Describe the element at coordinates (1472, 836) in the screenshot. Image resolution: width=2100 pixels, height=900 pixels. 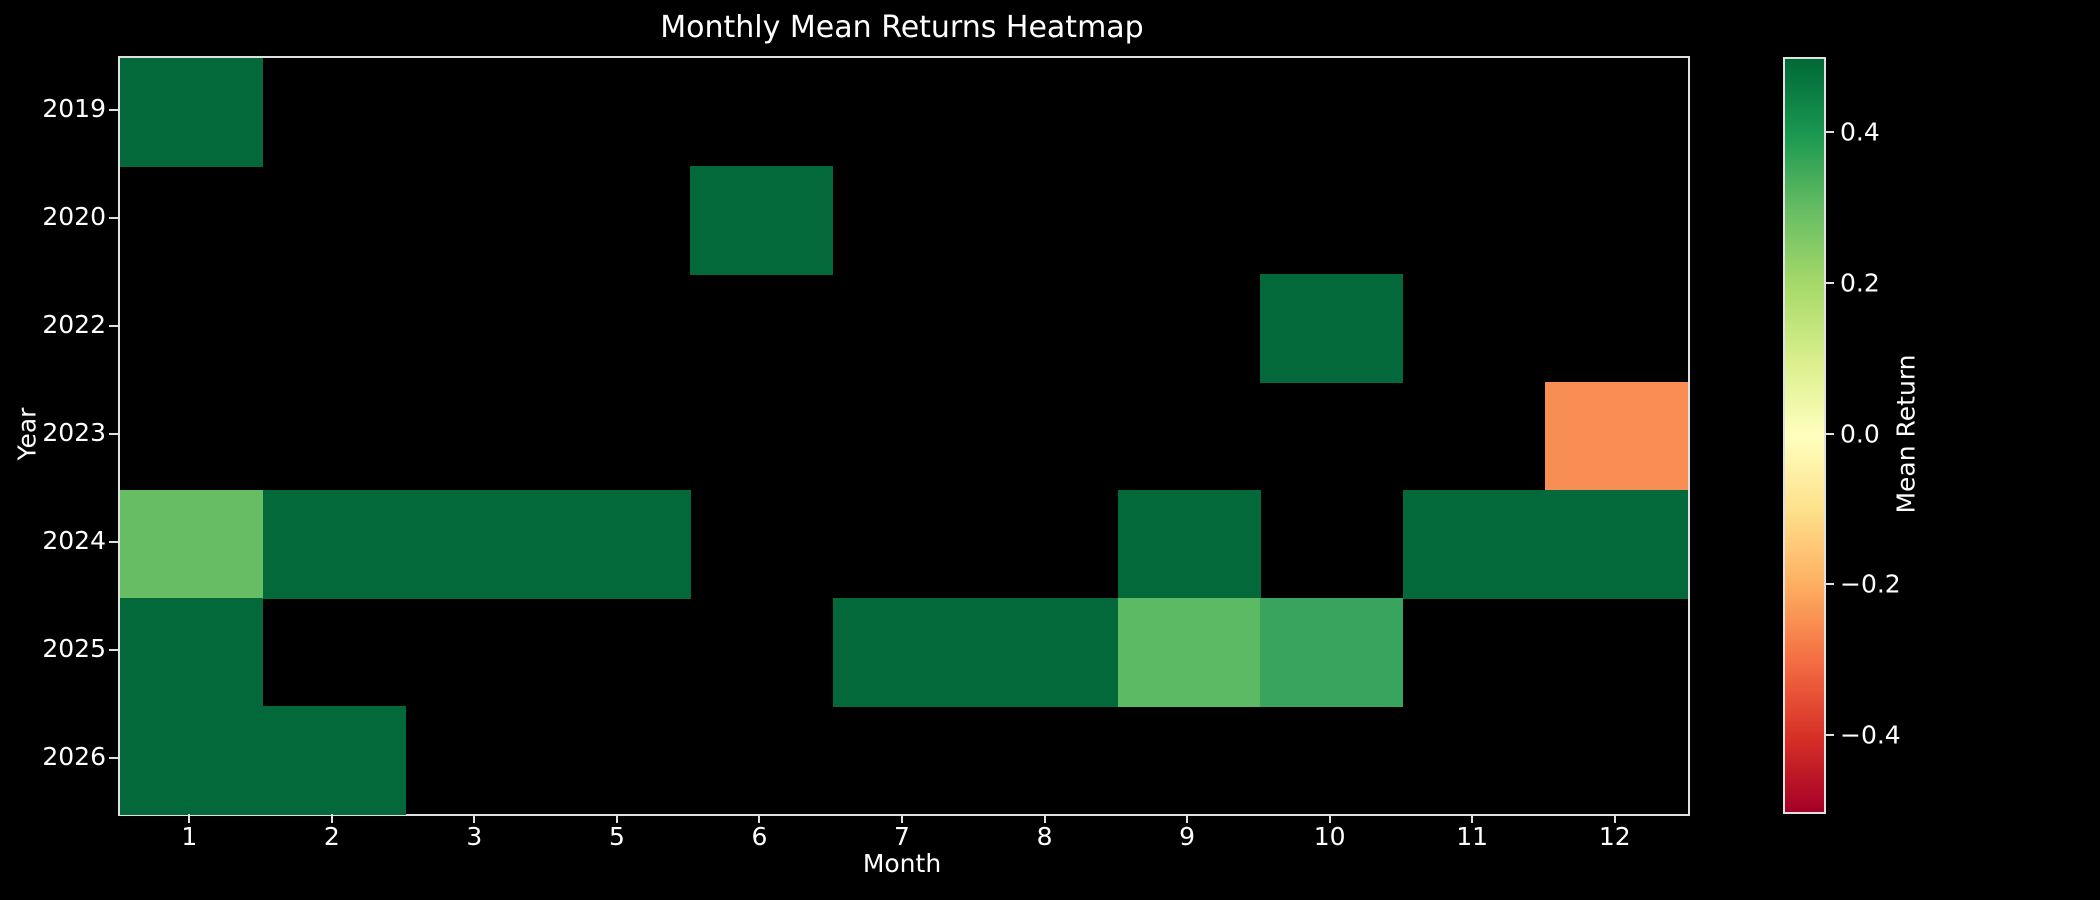
I see `x-tick-label-11: 11` at that location.